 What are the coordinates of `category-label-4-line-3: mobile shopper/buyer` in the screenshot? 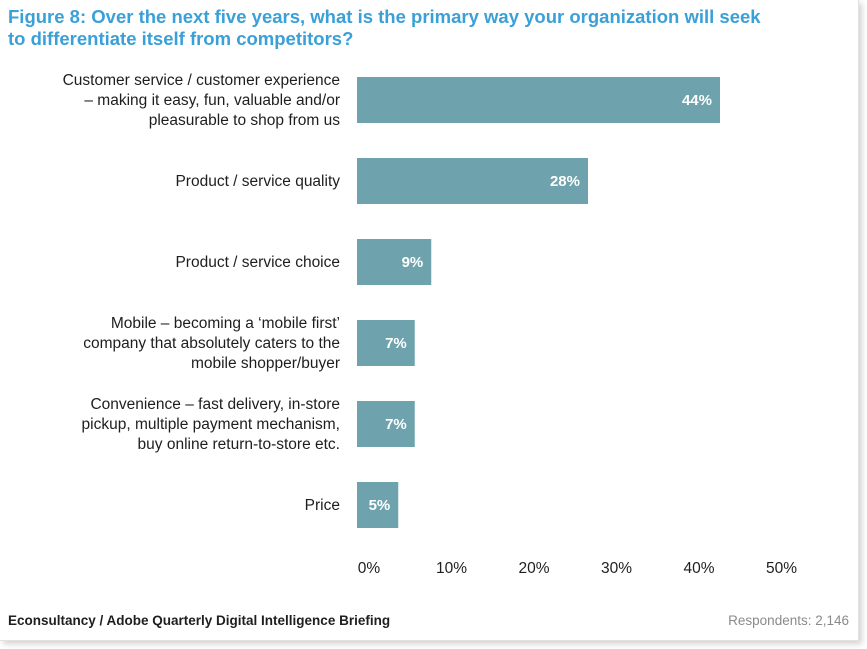 It's located at (265, 363).